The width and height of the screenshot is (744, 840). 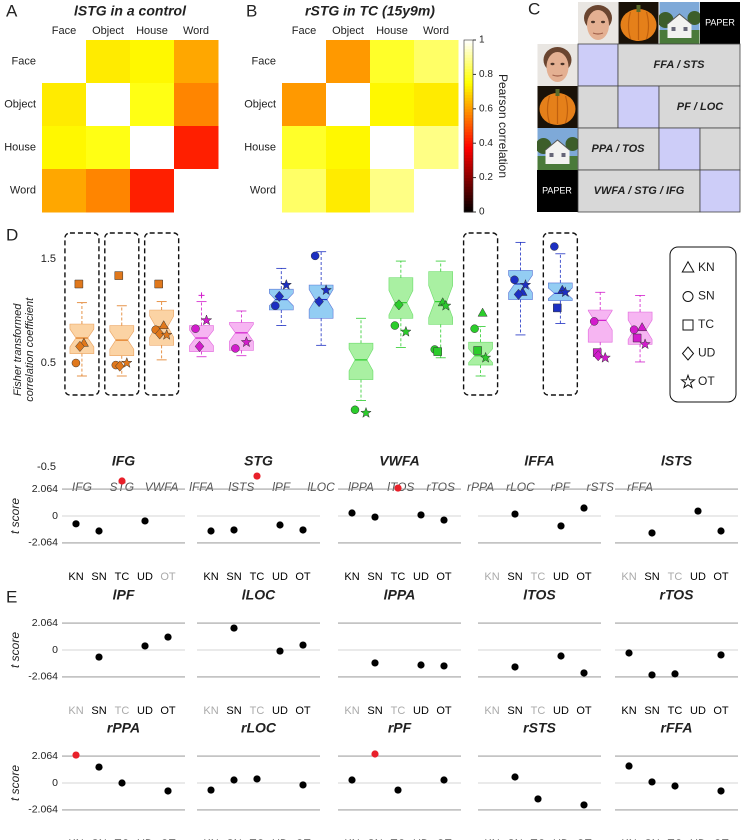 What do you see at coordinates (539, 728) in the screenshot?
I see `chart-title: rSTS` at bounding box center [539, 728].